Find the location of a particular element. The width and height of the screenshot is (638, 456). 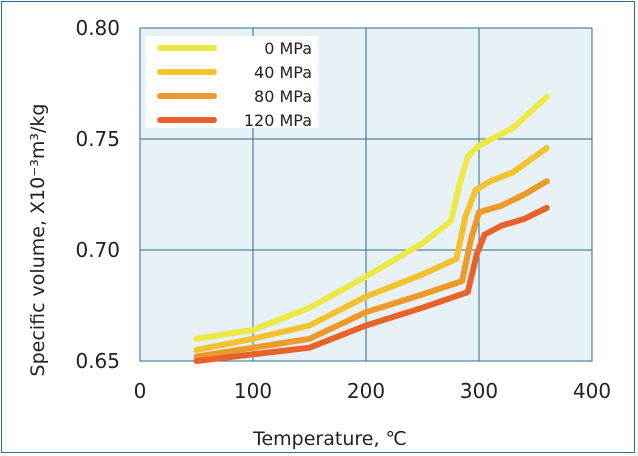

y-tick-label-0: 0.65 is located at coordinates (97, 361).